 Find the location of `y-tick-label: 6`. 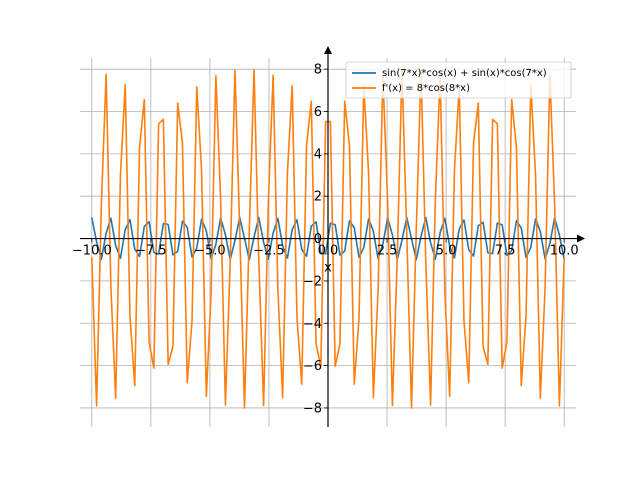

y-tick-label: 6 is located at coordinates (318, 112).